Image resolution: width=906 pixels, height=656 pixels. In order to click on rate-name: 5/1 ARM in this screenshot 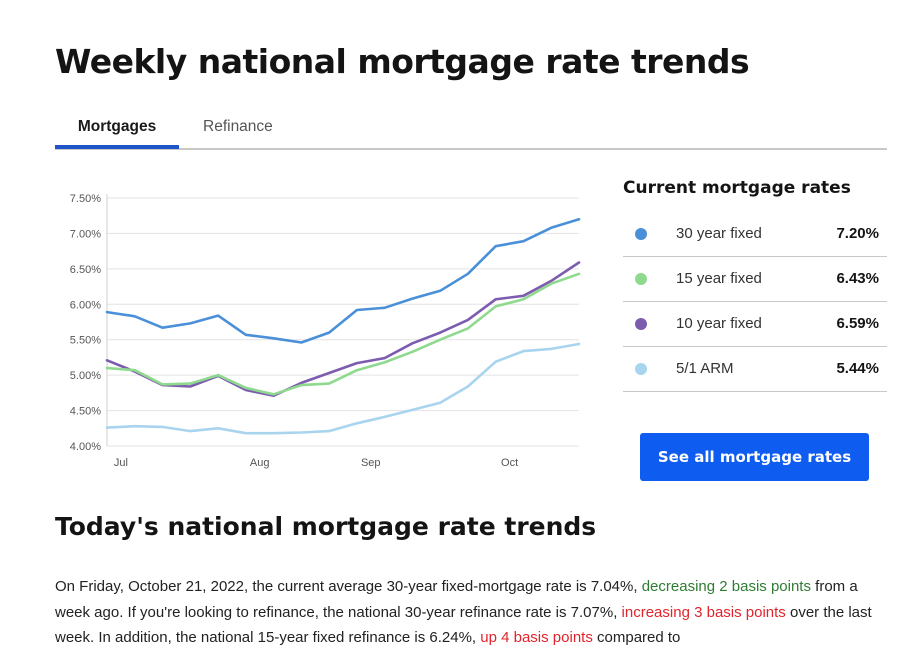, I will do `click(705, 368)`.